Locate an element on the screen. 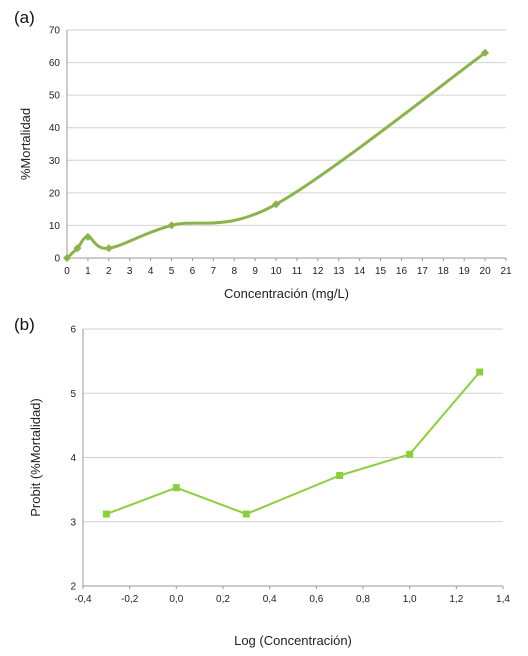 This screenshot has height=656, width=528. y-tick-label: 3 is located at coordinates (73, 522).